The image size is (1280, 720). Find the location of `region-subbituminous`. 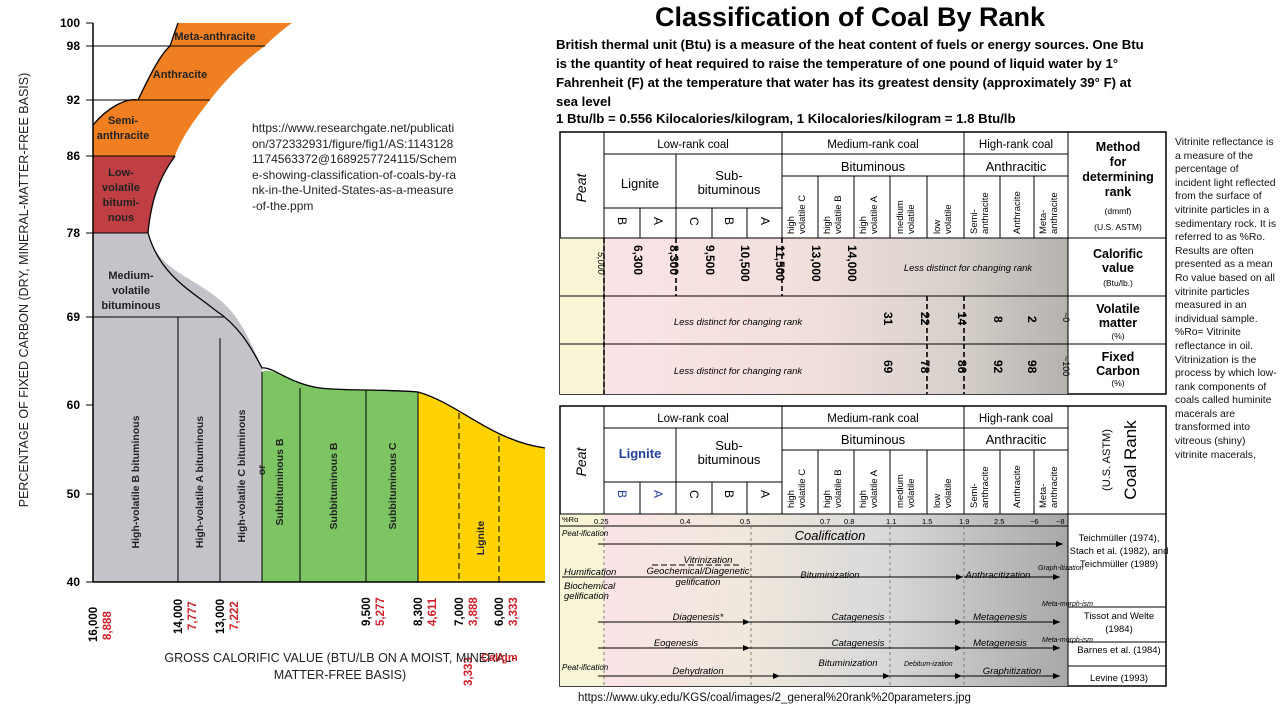

region-subbituminous is located at coordinates (340, 476).